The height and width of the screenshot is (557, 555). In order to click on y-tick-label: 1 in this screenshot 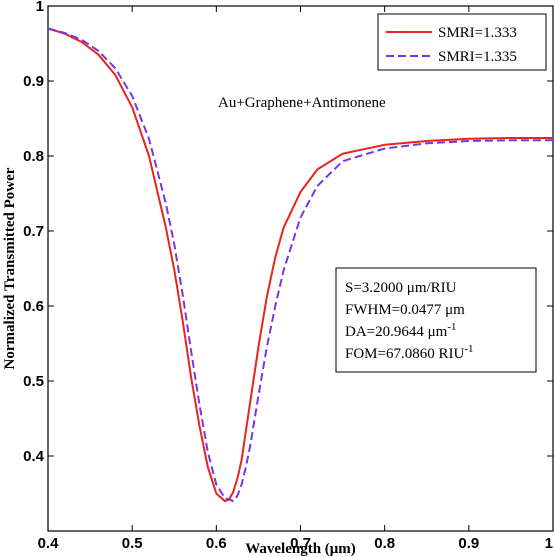, I will do `click(40, 7)`.